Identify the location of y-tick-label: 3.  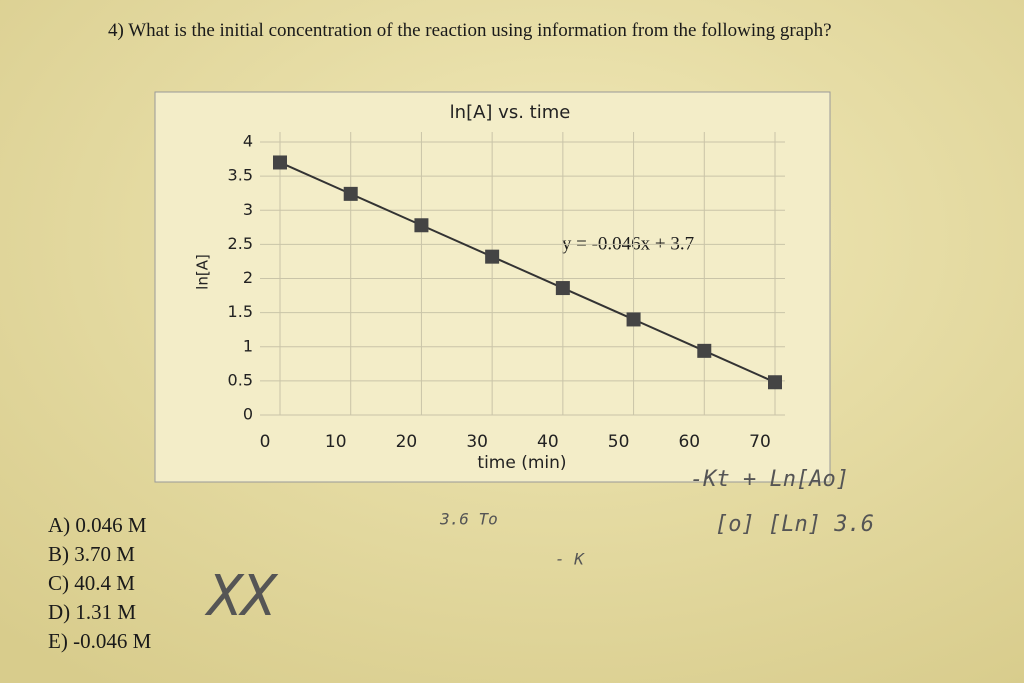
(248, 209).